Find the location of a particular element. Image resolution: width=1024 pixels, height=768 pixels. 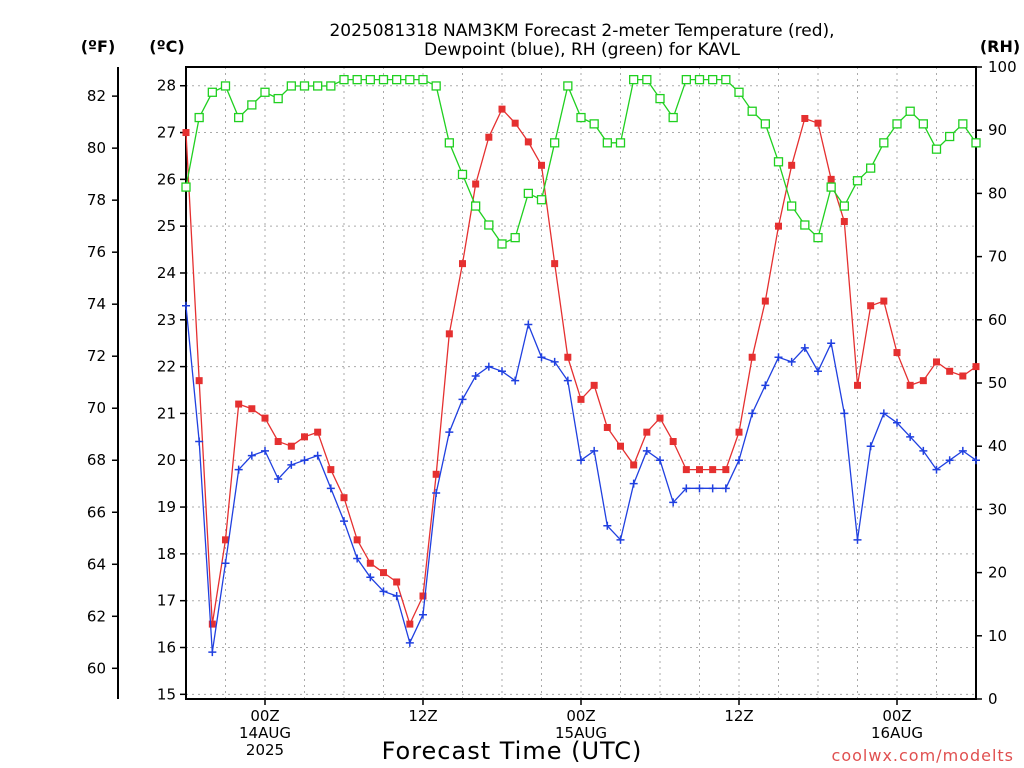

celsius-tick-label: 27 is located at coordinates (166, 133).